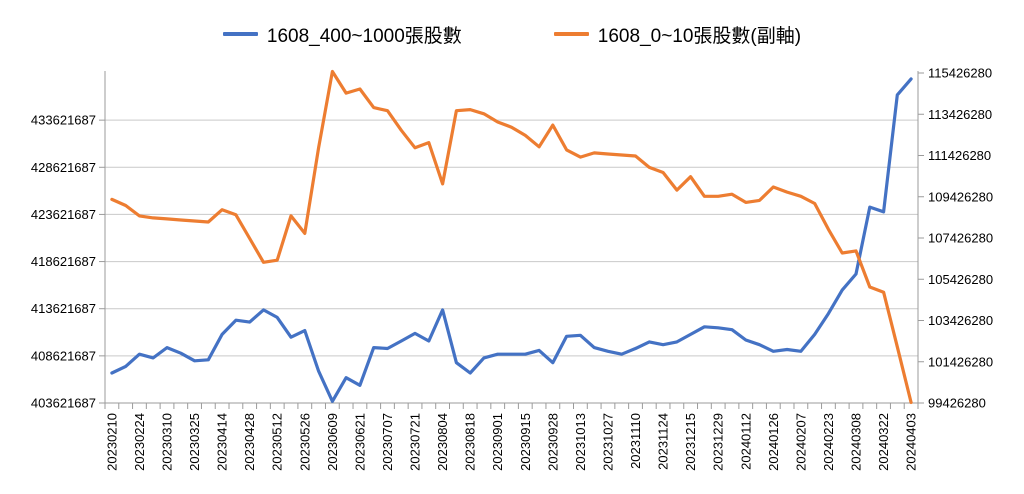 The height and width of the screenshot is (494, 1024). What do you see at coordinates (470, 442) in the screenshot?
I see `x-axis-label: 20230818` at bounding box center [470, 442].